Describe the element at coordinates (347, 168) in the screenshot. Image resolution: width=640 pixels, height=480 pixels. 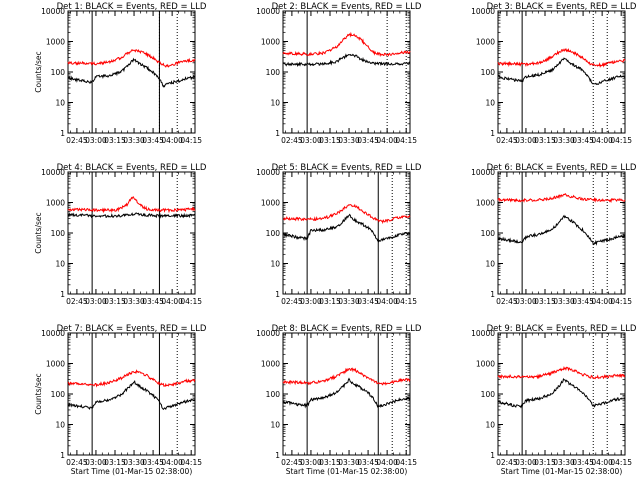
I see `chart-title: Det 5: BLACK = Events, RED = LLD` at that location.